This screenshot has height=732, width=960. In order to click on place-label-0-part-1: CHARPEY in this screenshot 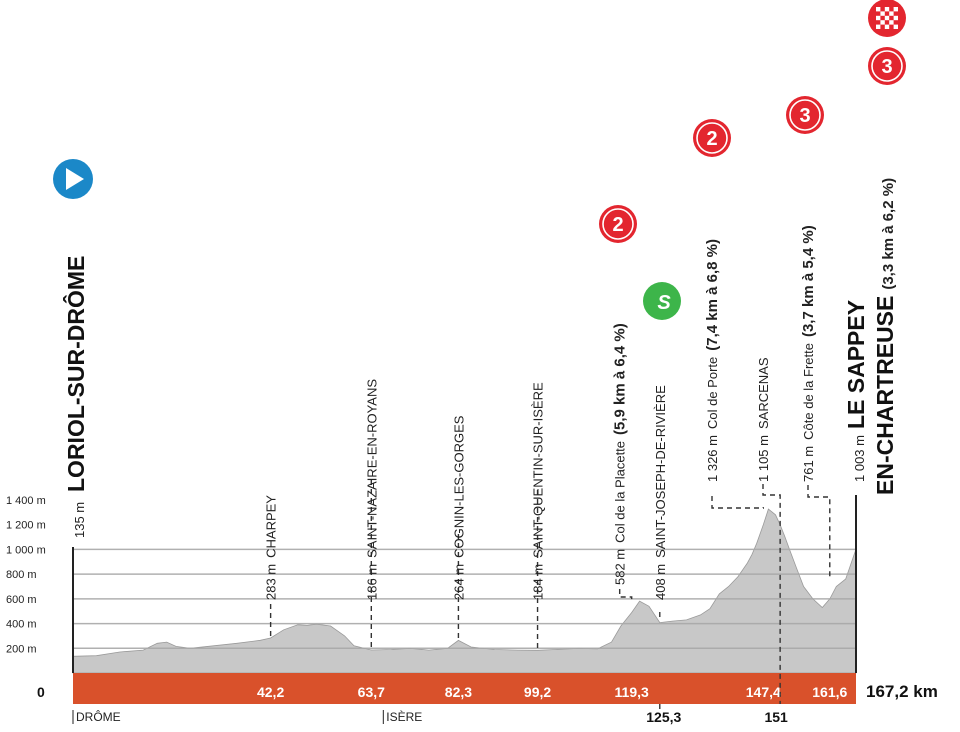, I will do `click(271, 526)`.